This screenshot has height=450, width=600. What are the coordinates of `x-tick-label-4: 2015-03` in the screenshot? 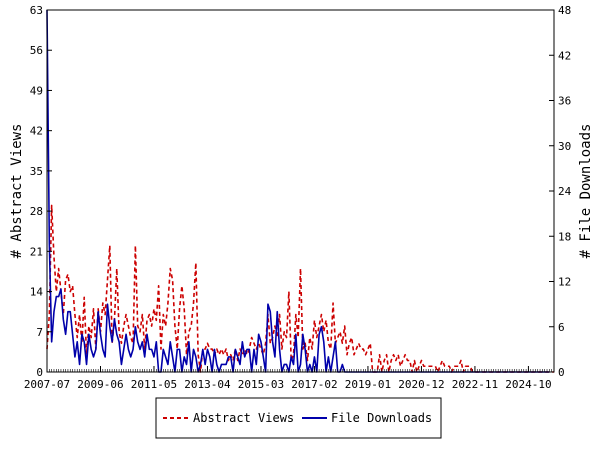 It's located at (261, 384).